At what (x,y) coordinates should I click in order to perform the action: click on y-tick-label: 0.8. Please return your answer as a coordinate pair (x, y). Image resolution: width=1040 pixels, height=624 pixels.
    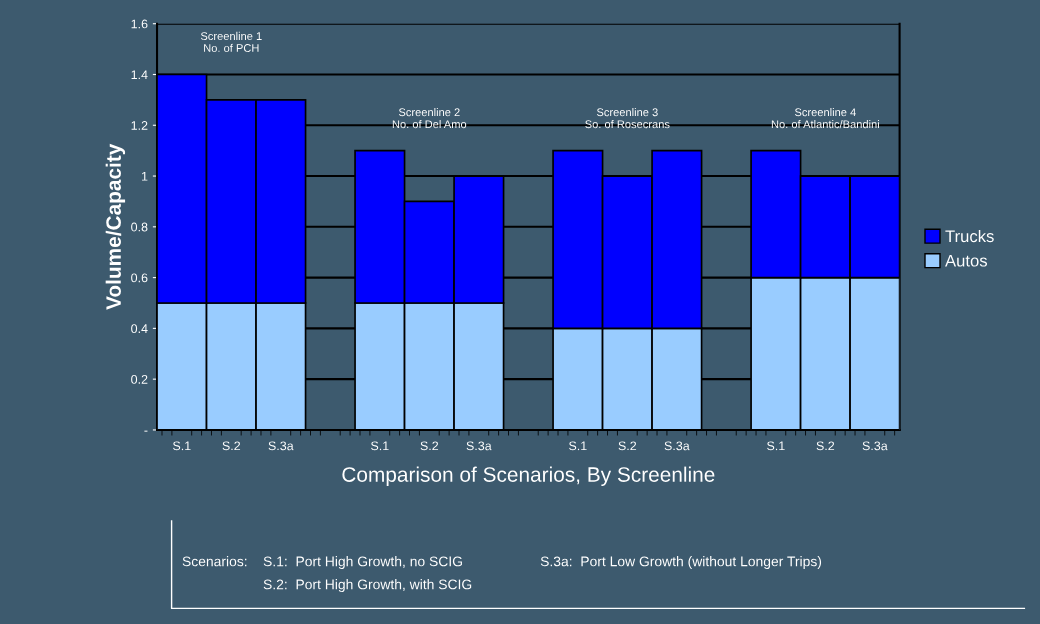
    Looking at the image, I should click on (139, 227).